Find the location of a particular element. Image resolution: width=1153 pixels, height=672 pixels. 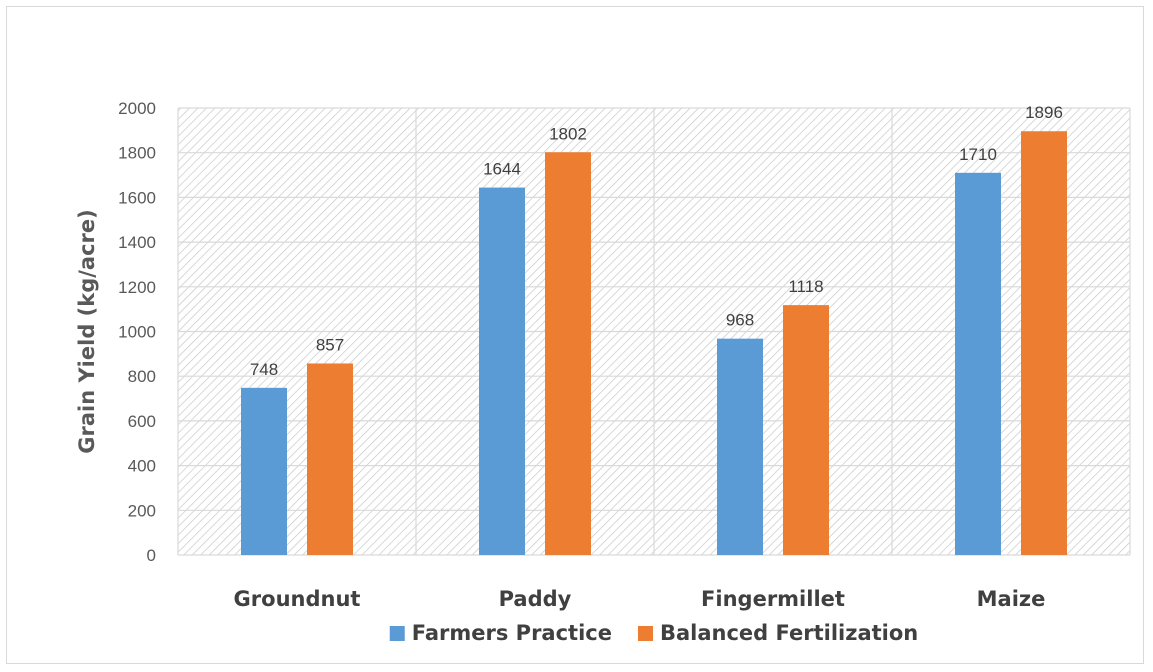

legend: Farmers Practice Balanced Fertilization is located at coordinates (653, 633).